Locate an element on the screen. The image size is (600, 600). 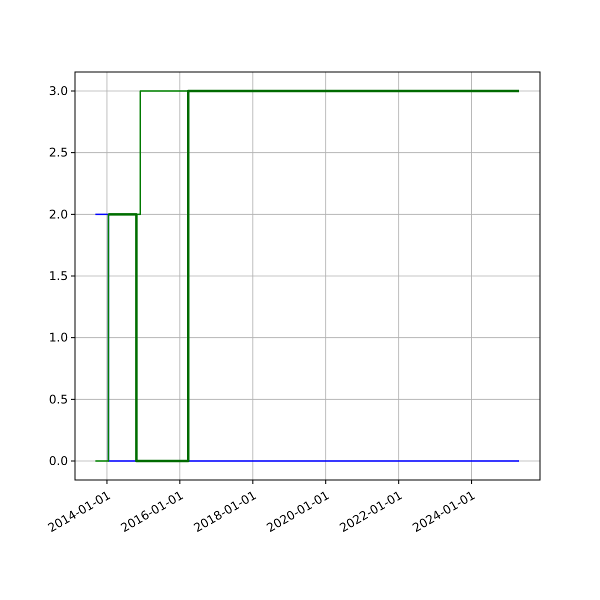
y-tick-label: 0.5 is located at coordinates (58, 399).